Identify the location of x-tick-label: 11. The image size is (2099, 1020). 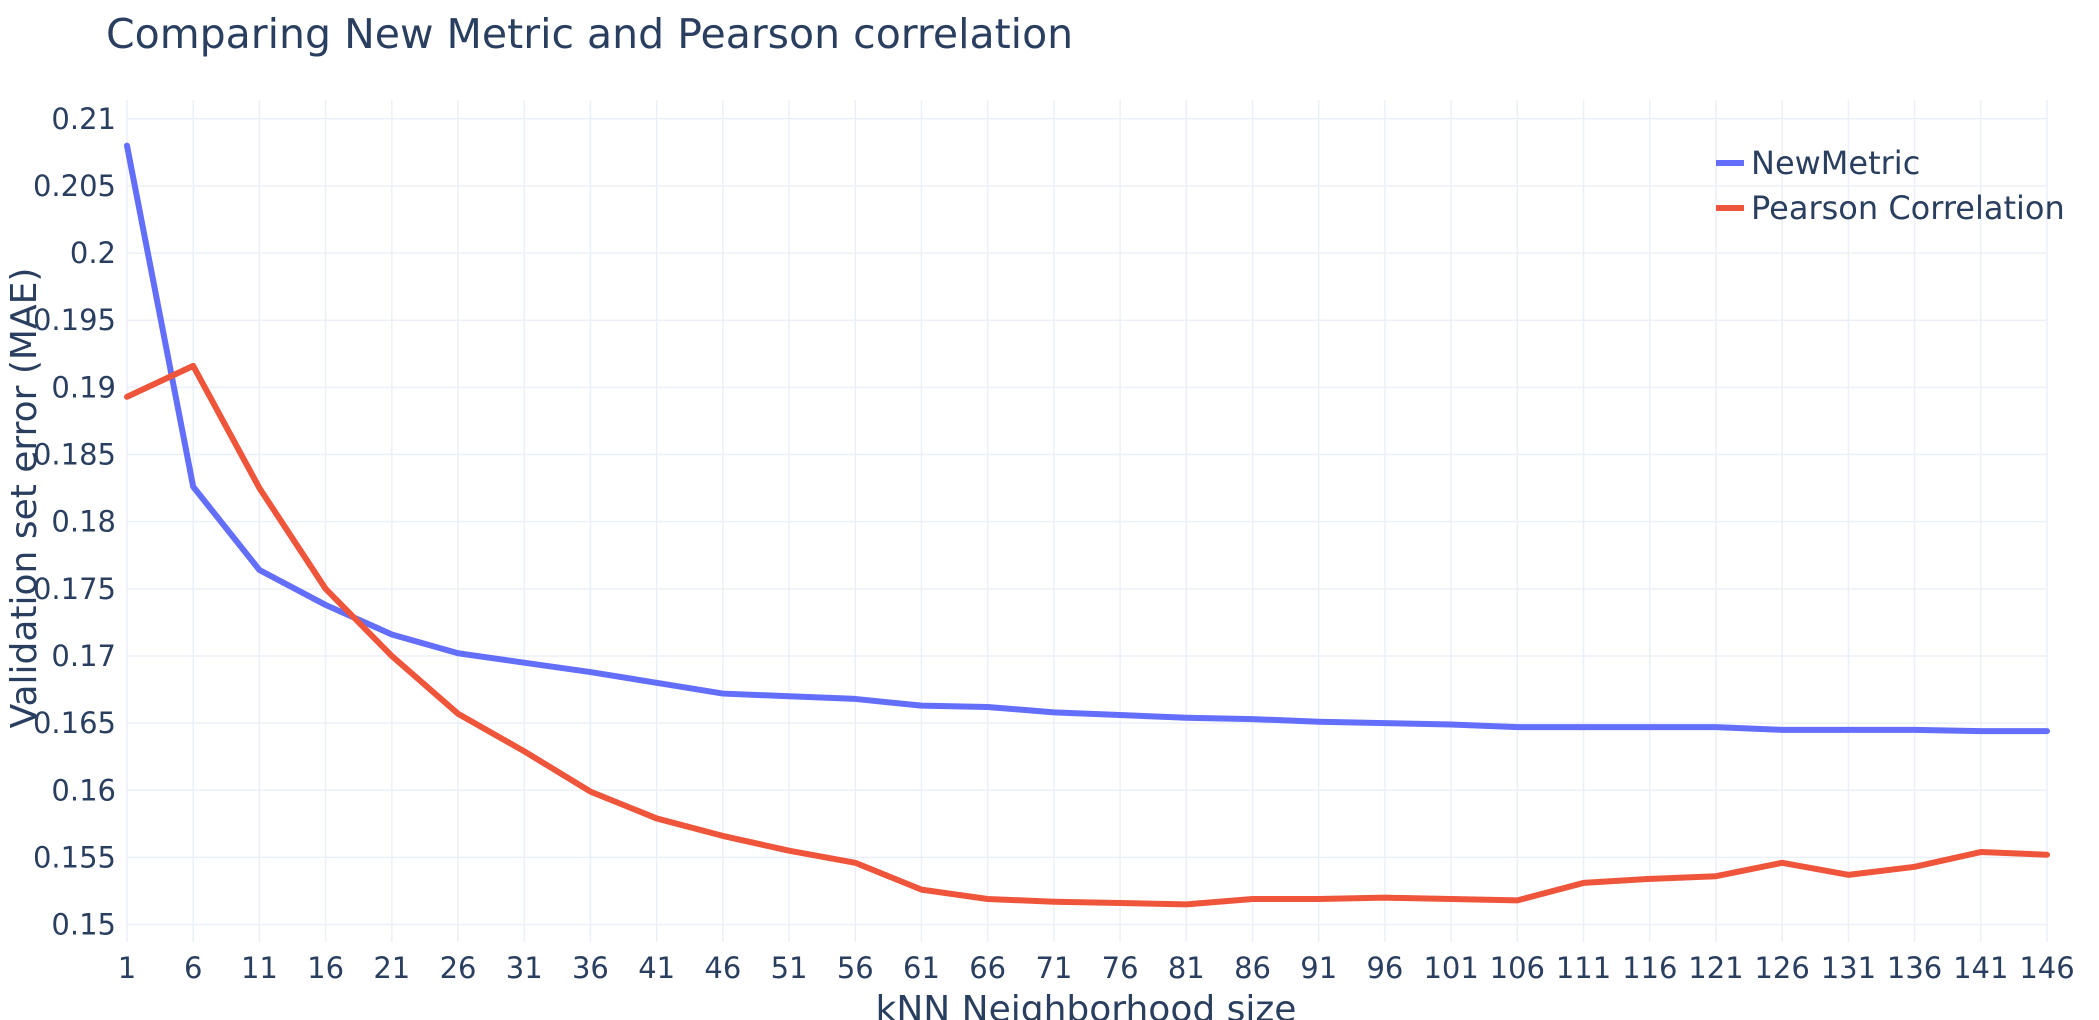
(259, 968).